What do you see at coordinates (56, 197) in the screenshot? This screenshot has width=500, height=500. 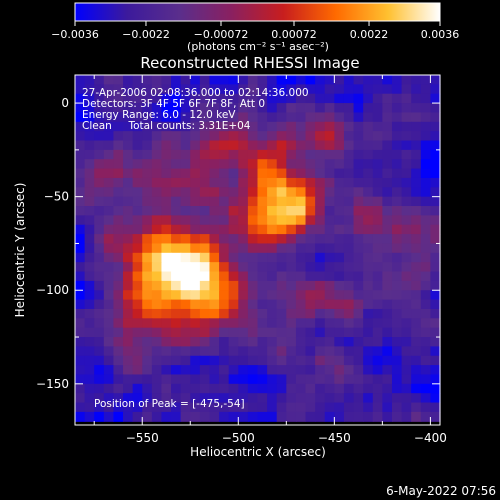 I see `y-tick-label: −50` at bounding box center [56, 197].